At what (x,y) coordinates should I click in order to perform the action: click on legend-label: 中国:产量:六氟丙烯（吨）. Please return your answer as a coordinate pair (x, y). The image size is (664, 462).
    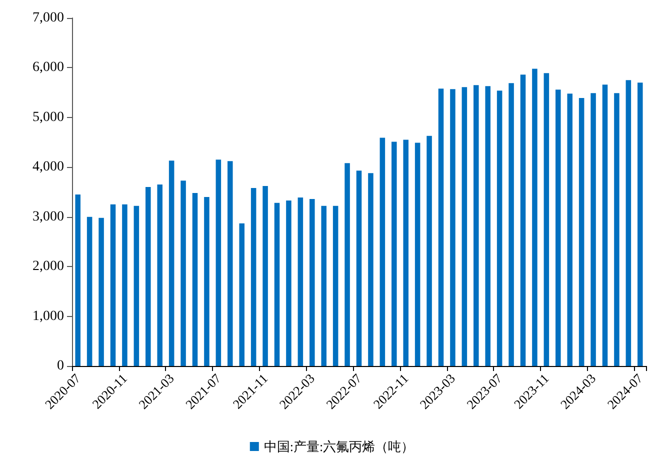
    Looking at the image, I should click on (339, 446).